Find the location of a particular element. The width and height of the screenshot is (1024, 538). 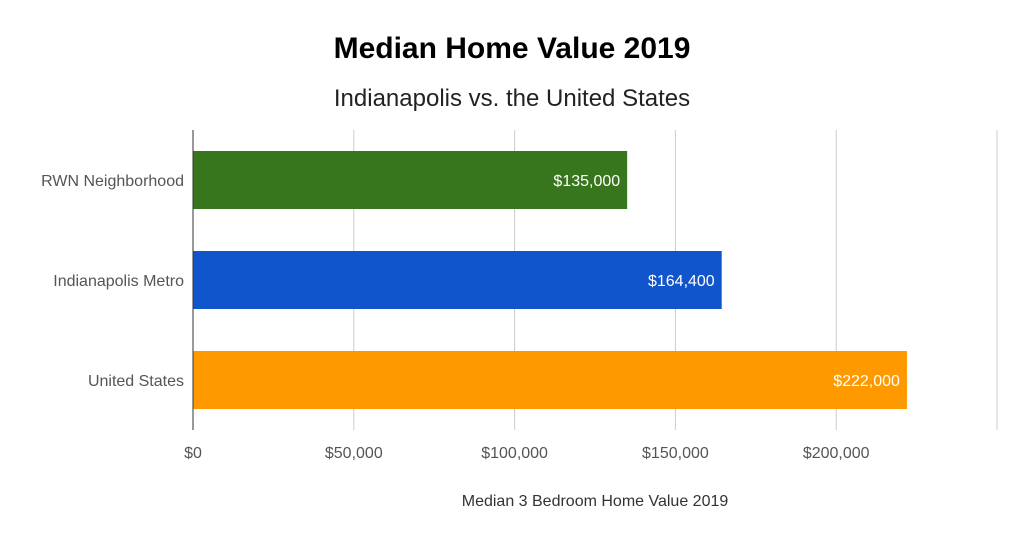

x-axis-title: Median 3 Bedroom Home Value 2019 is located at coordinates (595, 501).